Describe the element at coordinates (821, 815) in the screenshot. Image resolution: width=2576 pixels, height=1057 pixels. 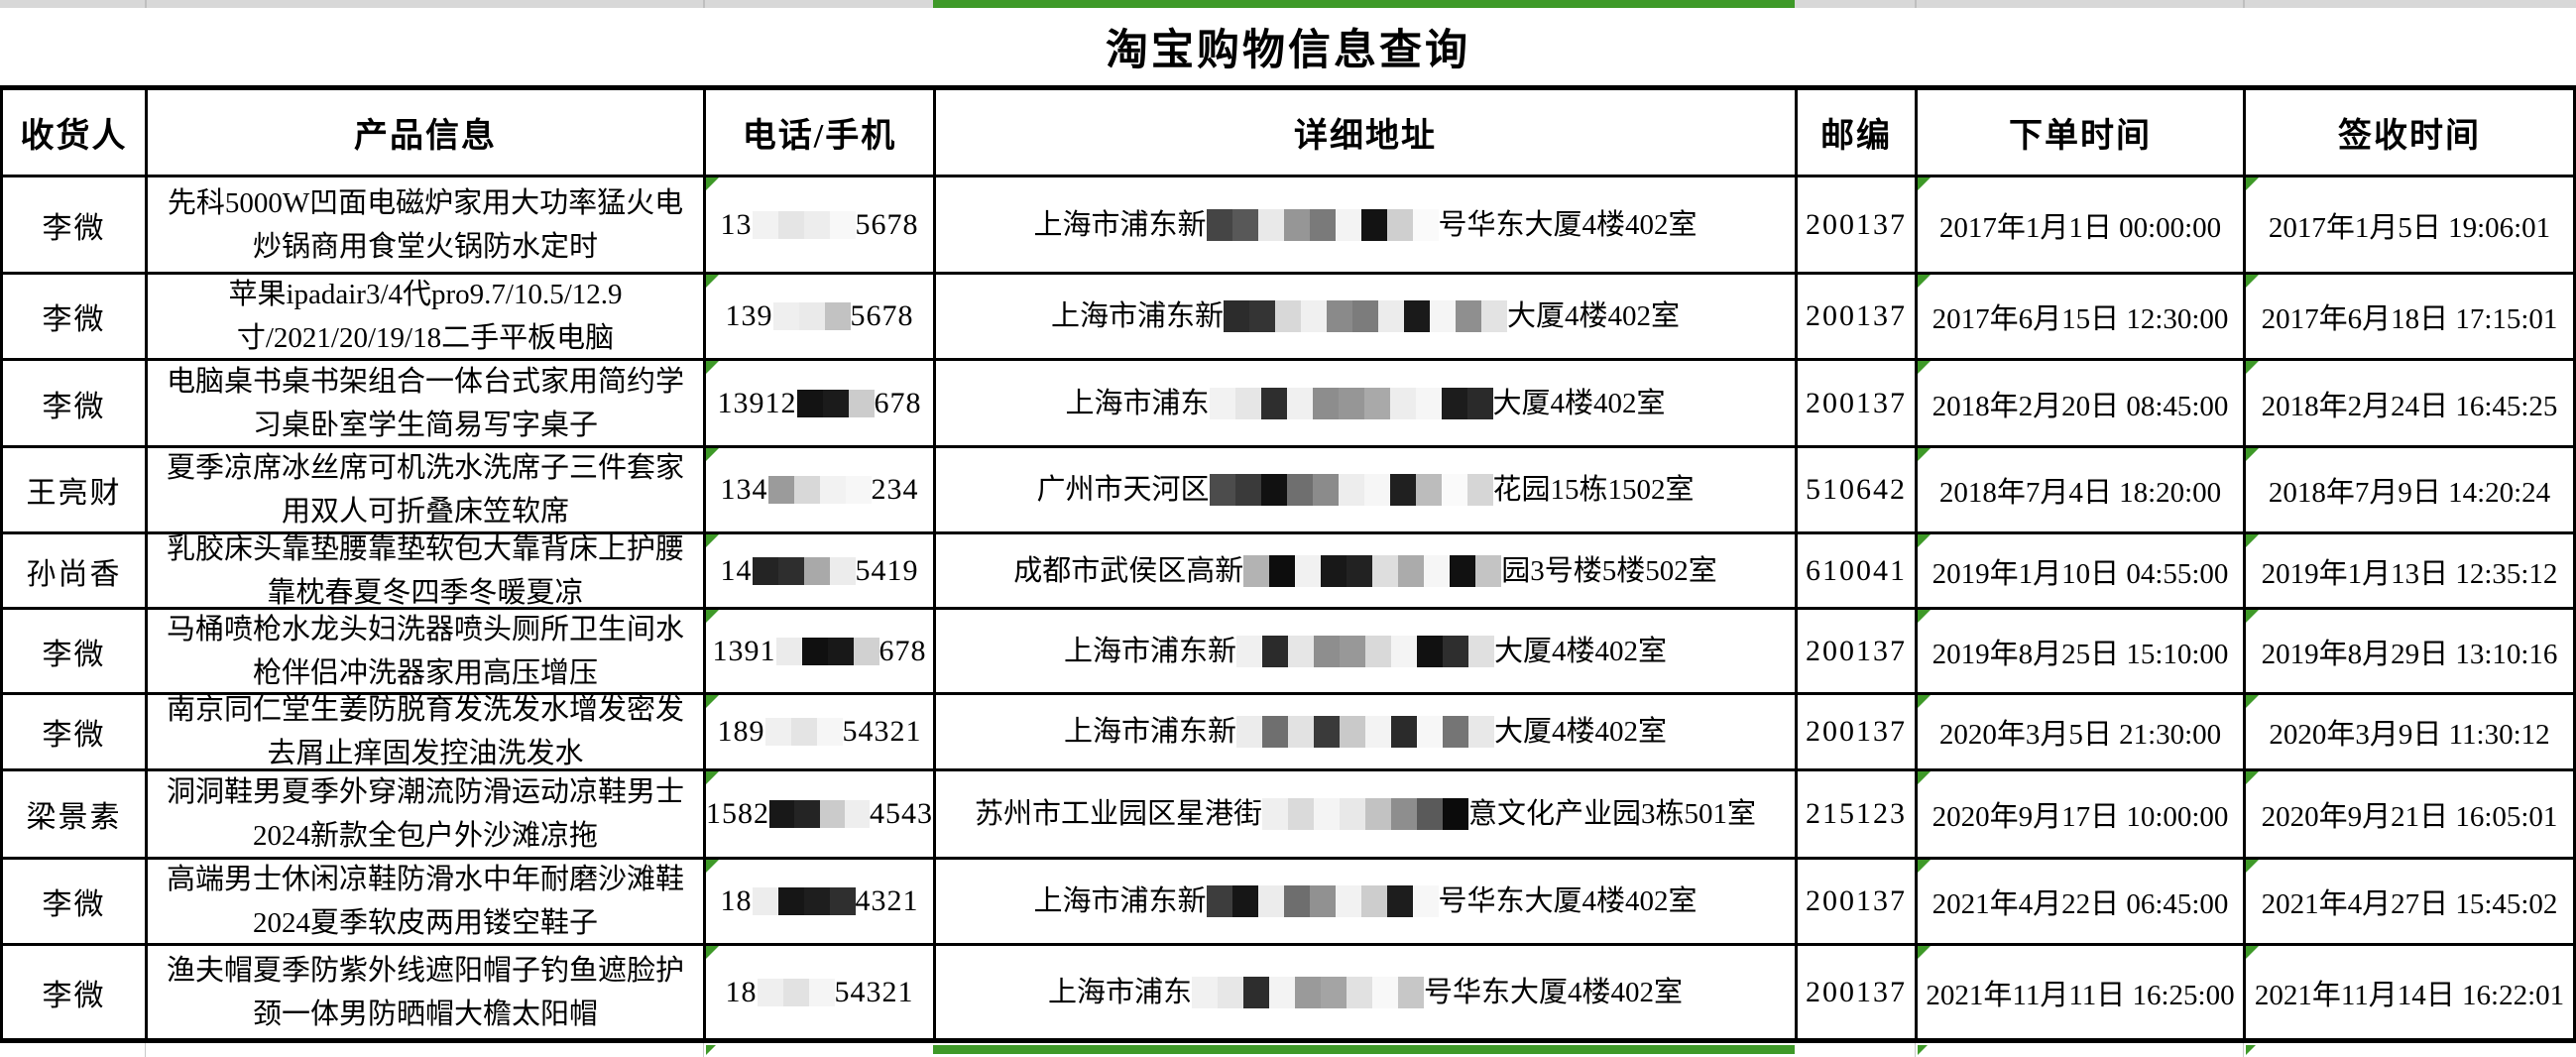
I see `phone-cell: 1582 4543` at that location.